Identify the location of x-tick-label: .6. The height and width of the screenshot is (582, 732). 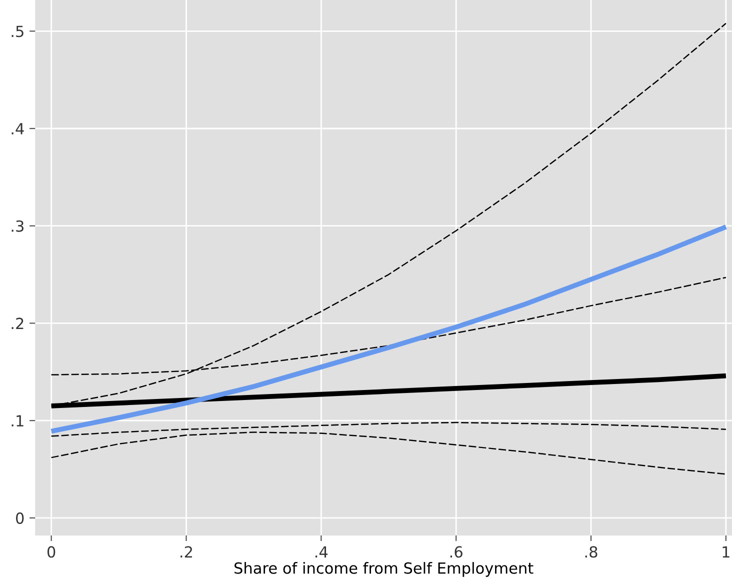
(456, 552).